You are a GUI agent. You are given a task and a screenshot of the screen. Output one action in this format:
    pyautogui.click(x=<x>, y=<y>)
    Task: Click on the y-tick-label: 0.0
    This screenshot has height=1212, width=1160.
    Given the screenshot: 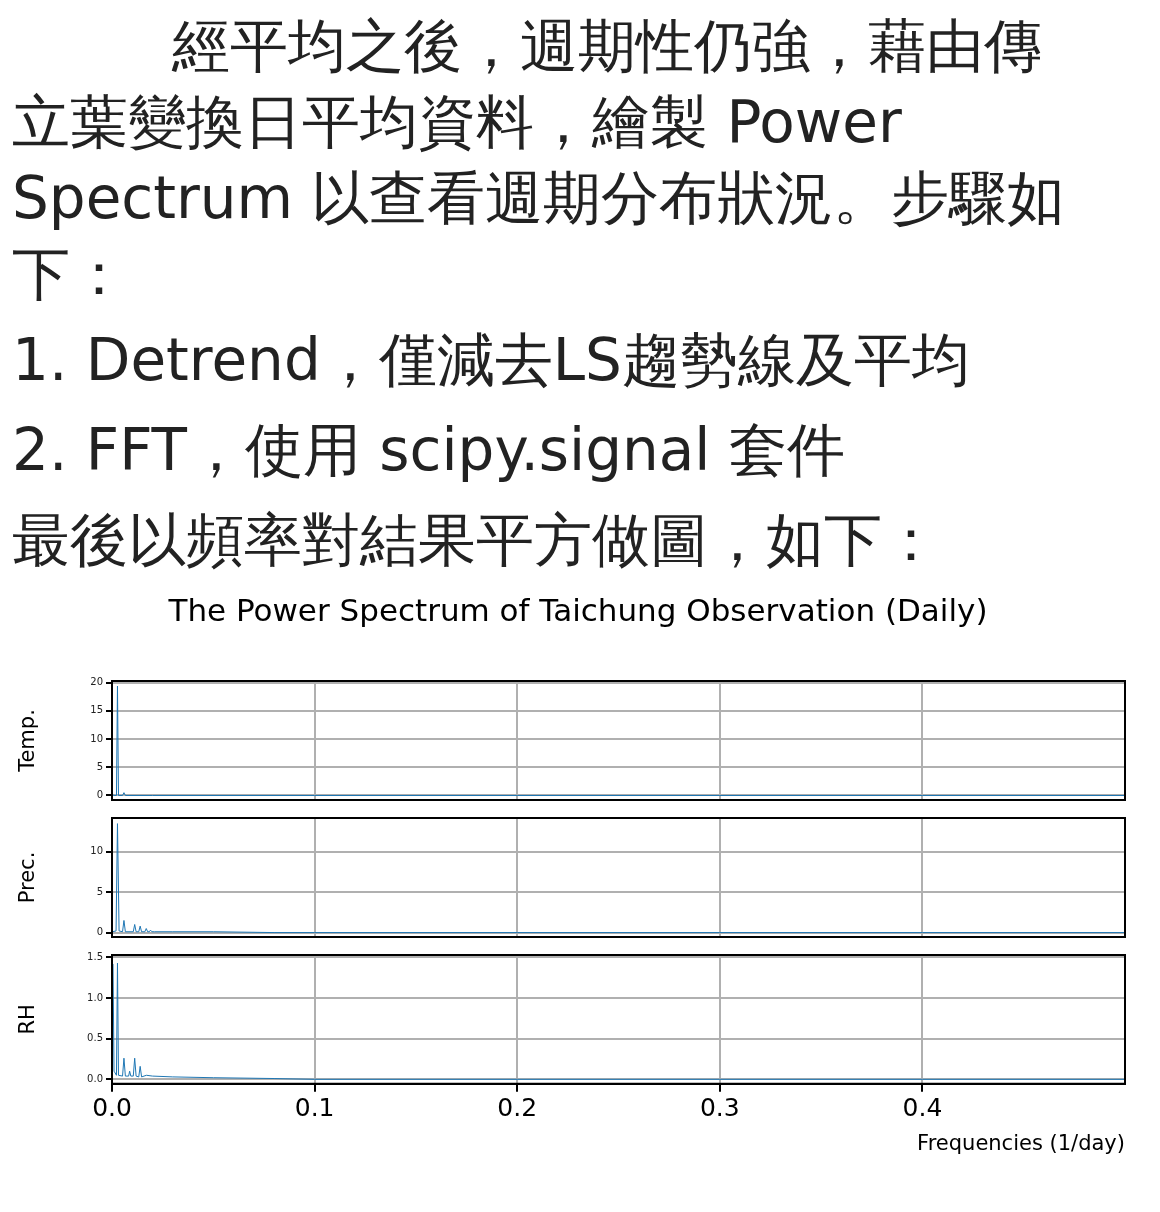 What is the action you would take?
    pyautogui.click(x=95, y=1078)
    